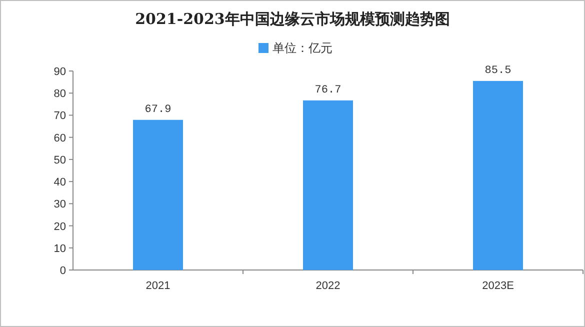 The height and width of the screenshot is (327, 585). What do you see at coordinates (328, 90) in the screenshot?
I see `data-label: 76.7` at bounding box center [328, 90].